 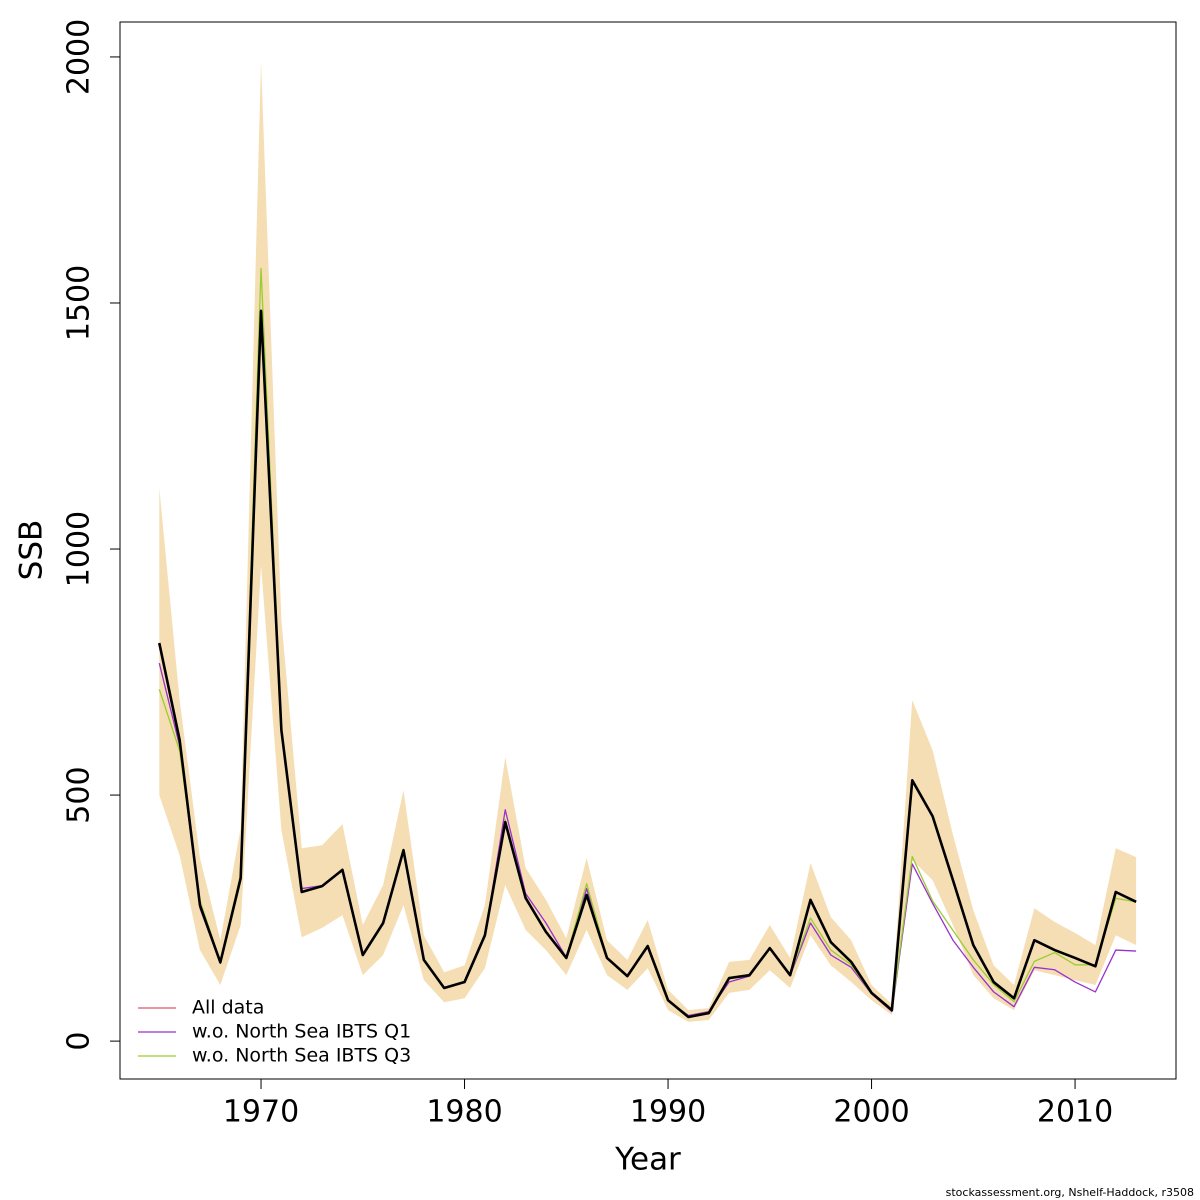 I want to click on legend-label: w.o. North Sea IBTS Q3, so click(x=301, y=1056).